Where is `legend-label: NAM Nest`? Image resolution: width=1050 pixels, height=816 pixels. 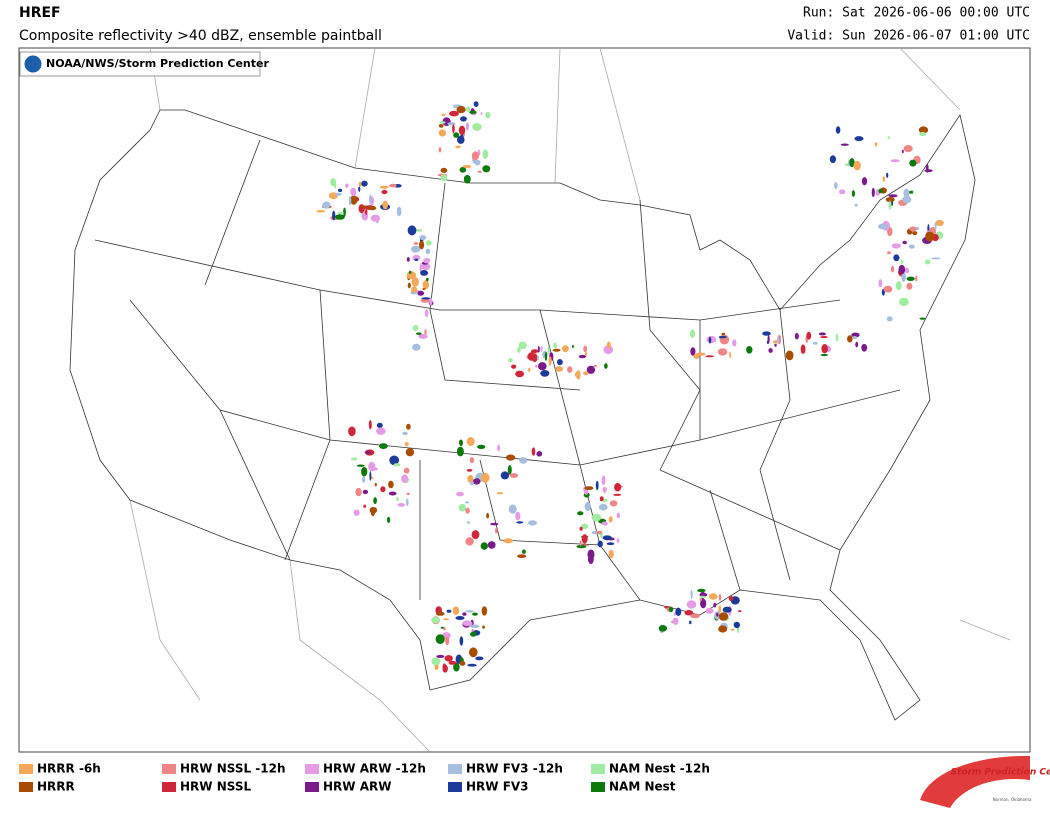 legend-label: NAM Nest is located at coordinates (642, 787).